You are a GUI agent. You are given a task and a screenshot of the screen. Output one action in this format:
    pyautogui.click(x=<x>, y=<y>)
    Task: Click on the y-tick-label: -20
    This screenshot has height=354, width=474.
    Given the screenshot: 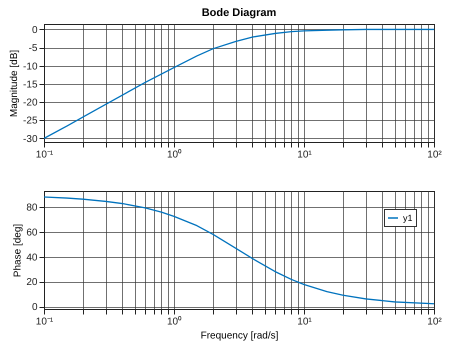 What is the action you would take?
    pyautogui.click(x=30, y=103)
    